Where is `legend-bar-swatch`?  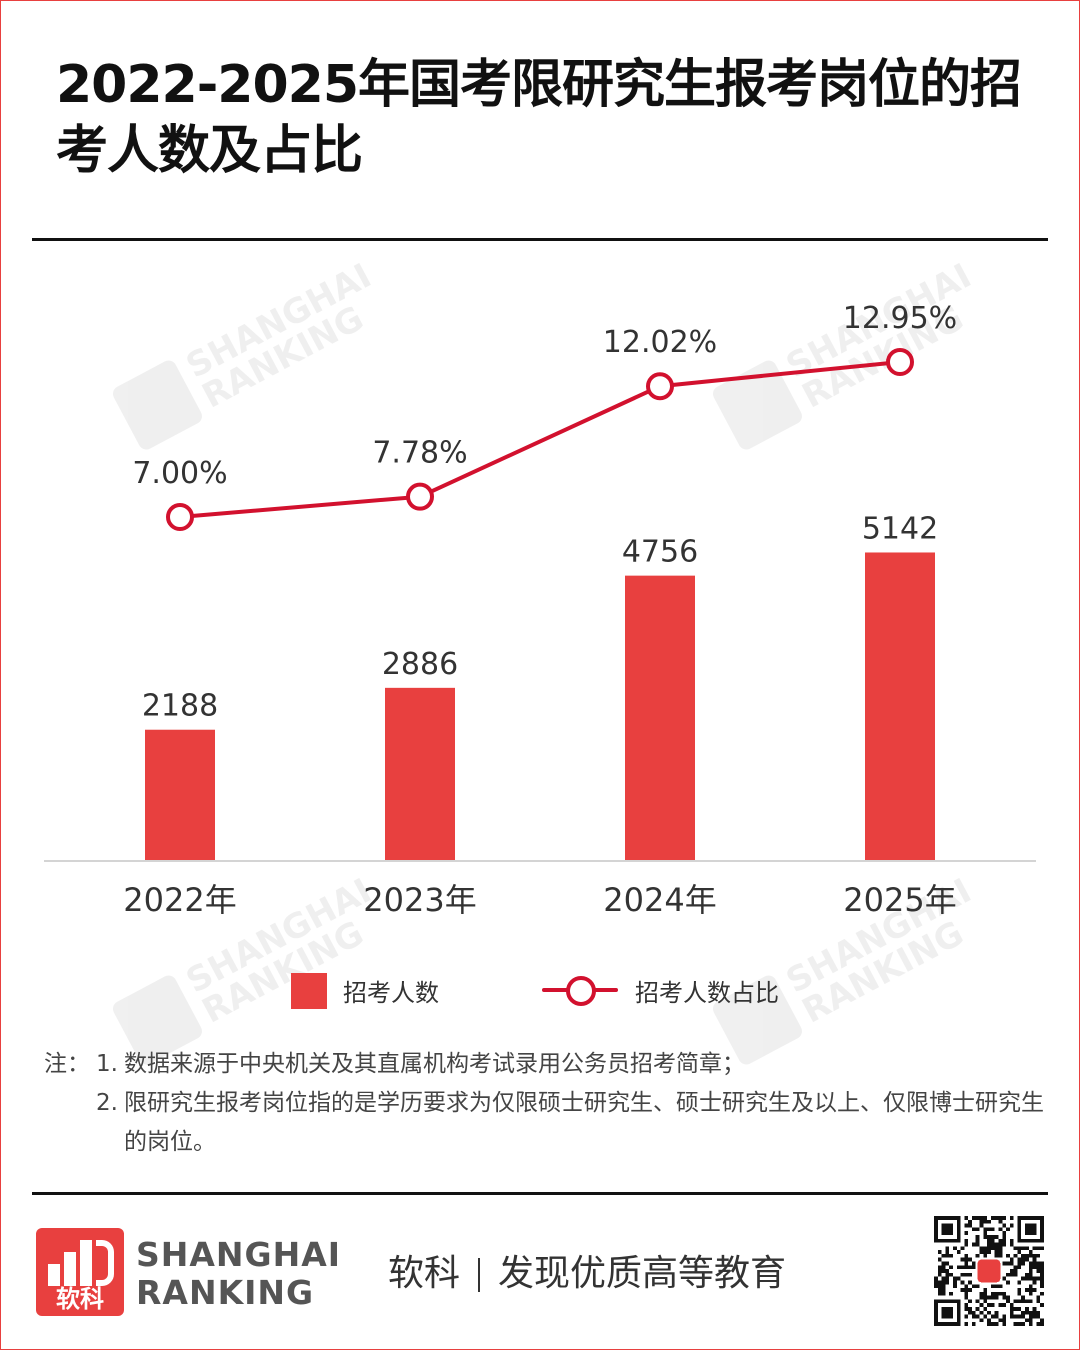 legend-bar-swatch is located at coordinates (309, 991).